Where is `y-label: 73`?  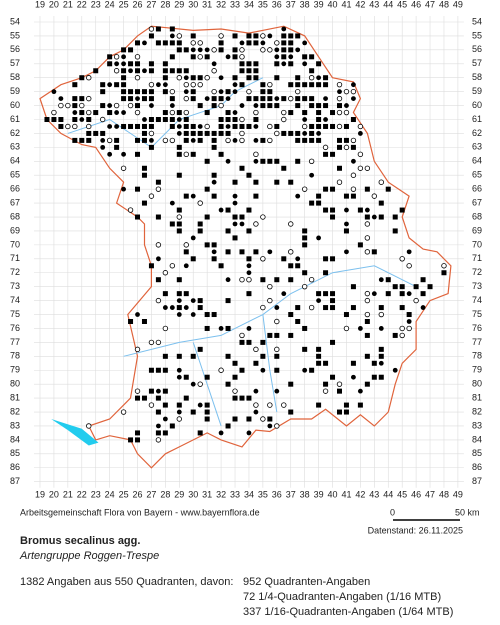 y-label: 73 is located at coordinates (15, 286).